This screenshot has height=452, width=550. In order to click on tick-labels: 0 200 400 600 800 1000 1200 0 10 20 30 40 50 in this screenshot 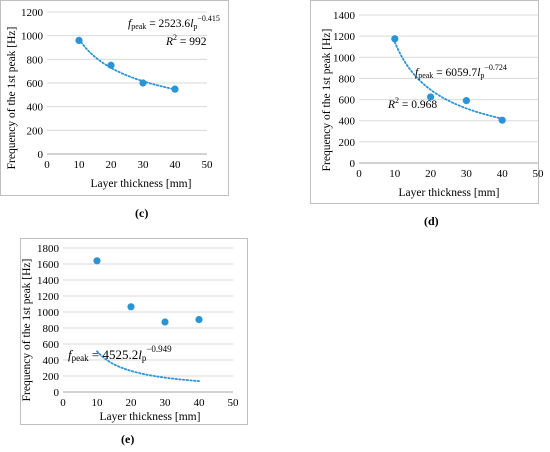, I will do `click(117, 89)`.